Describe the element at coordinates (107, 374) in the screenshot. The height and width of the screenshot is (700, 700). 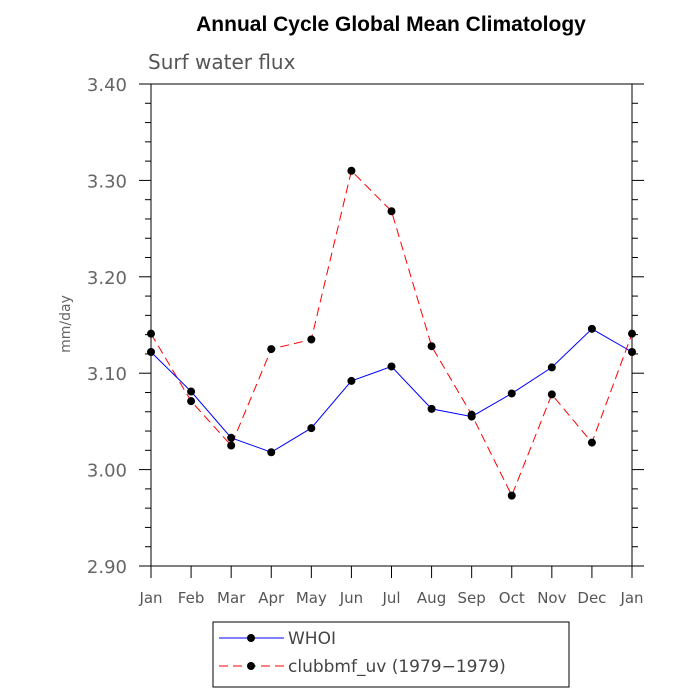
I see `y-tick-label: 3.10` at that location.